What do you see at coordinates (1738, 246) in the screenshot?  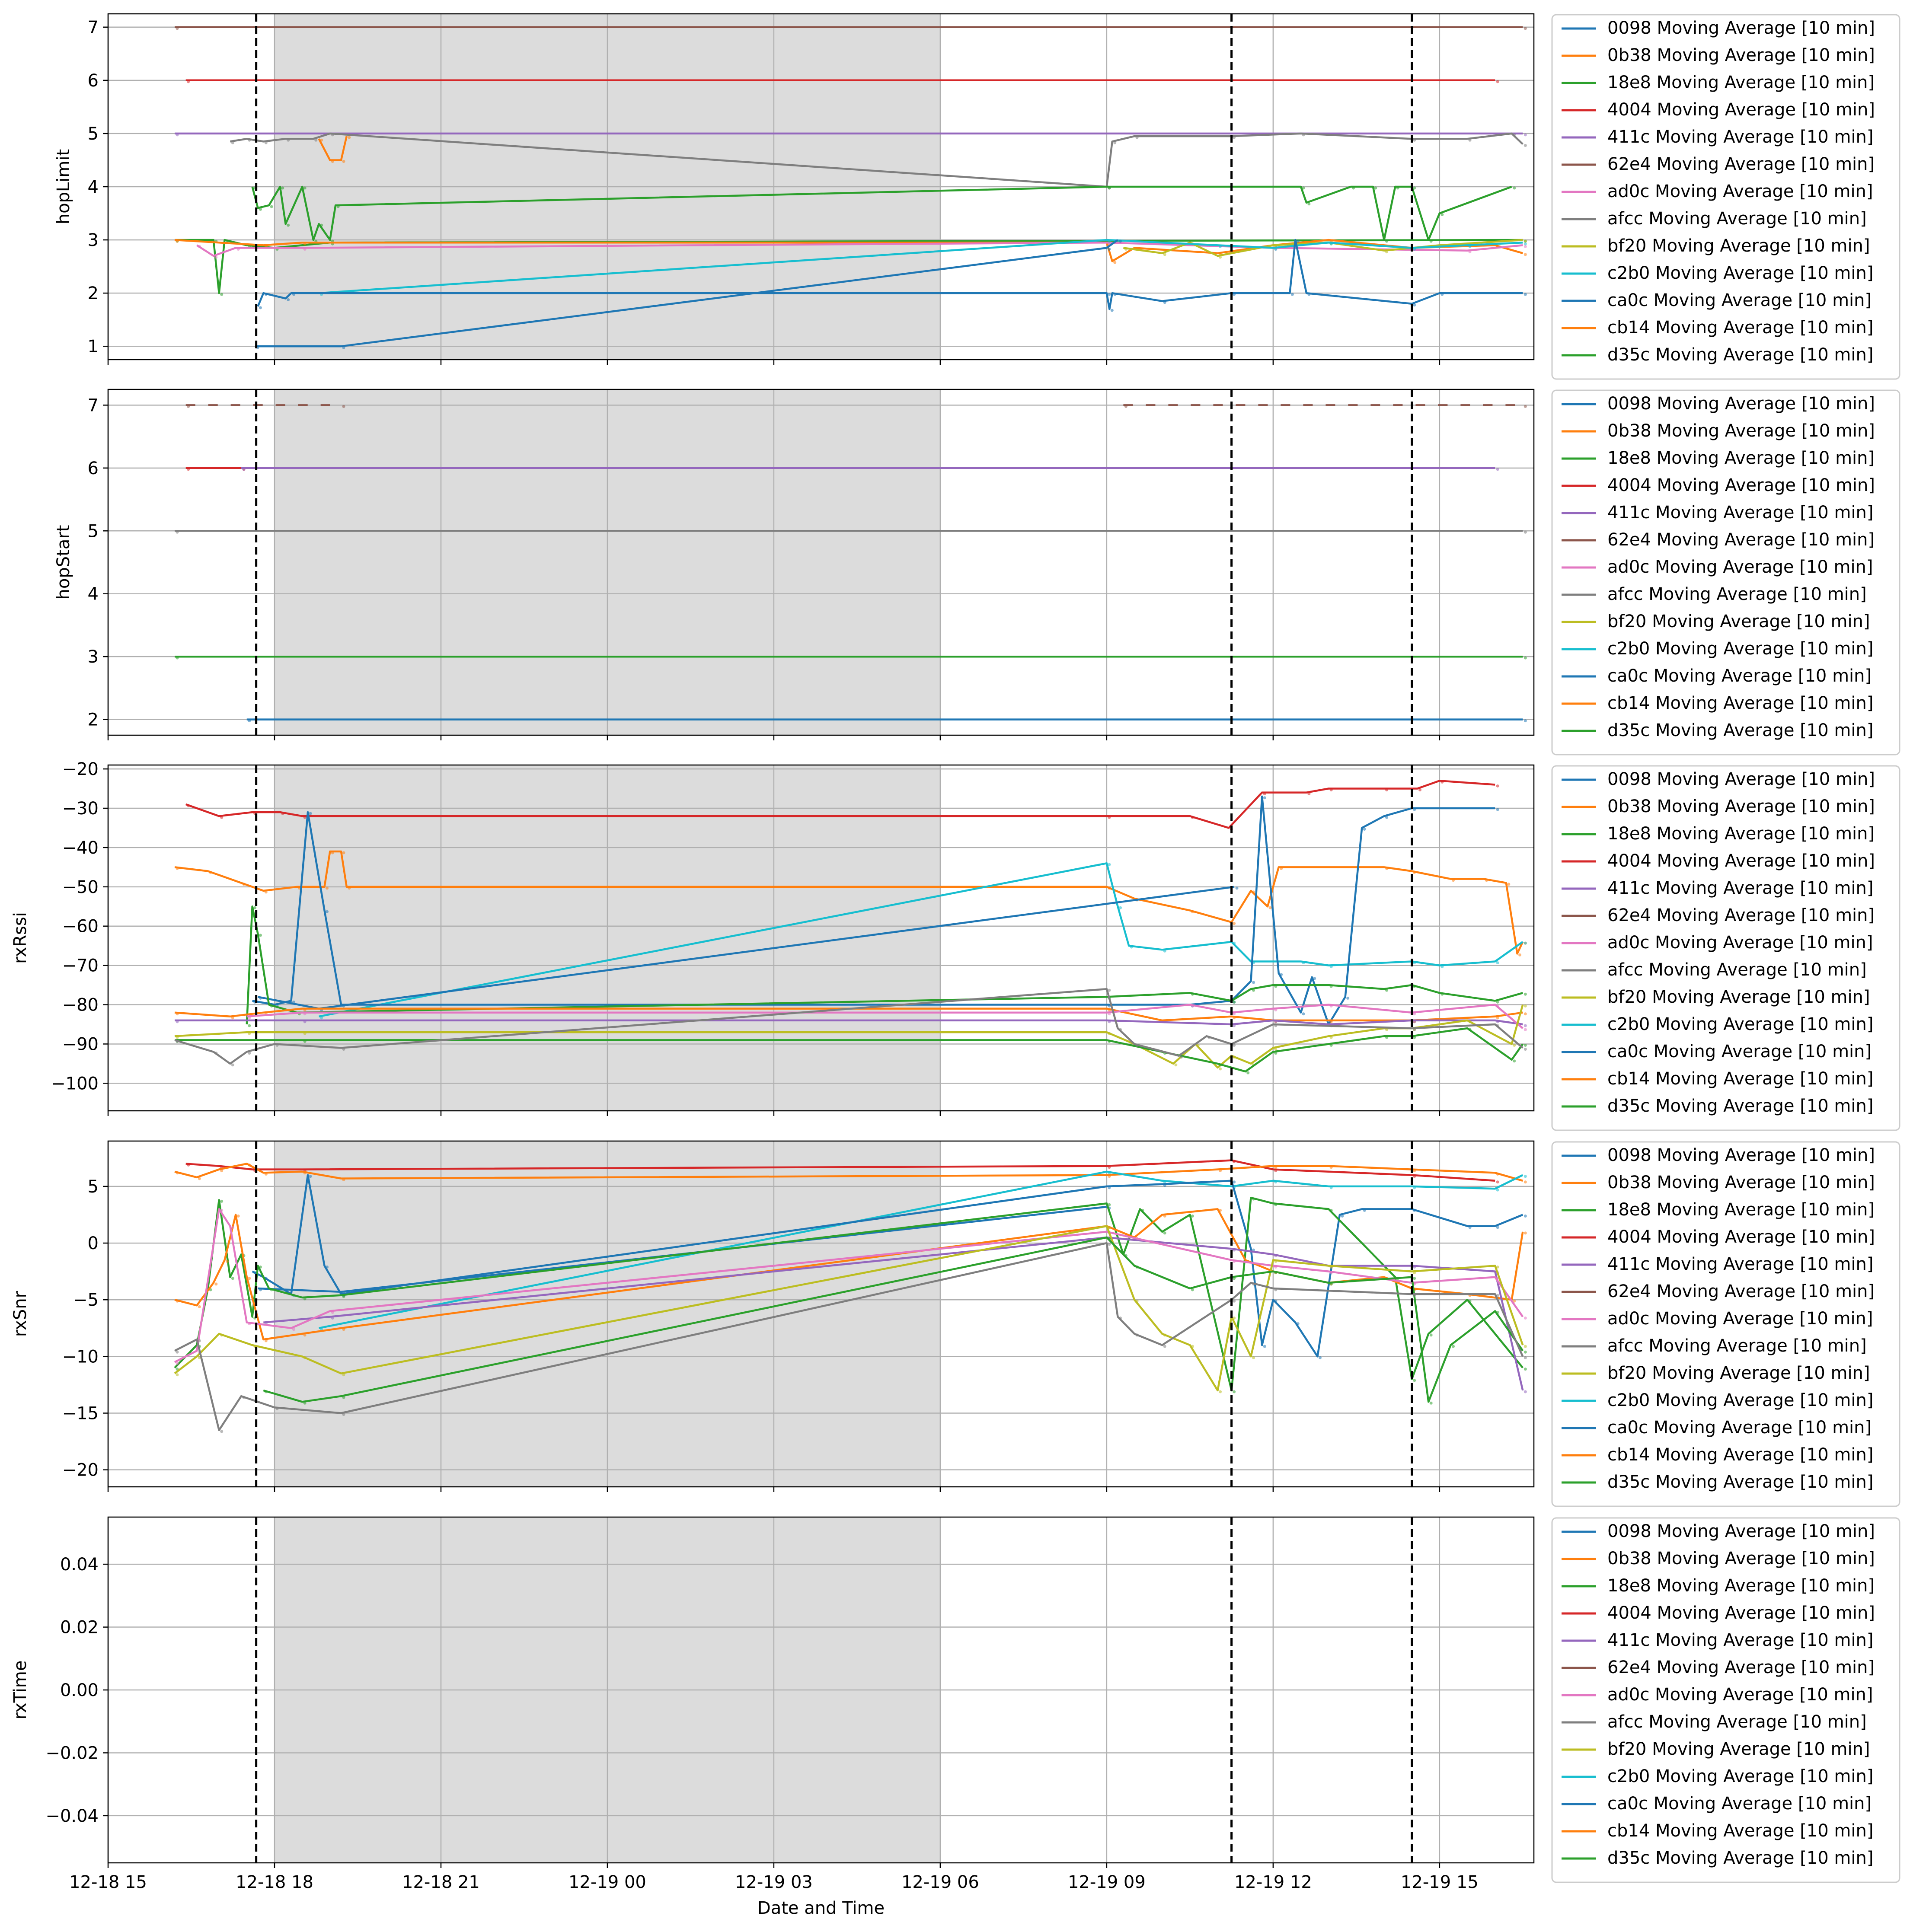 I see `legend-label: bf20 Moving Average [10 min]` at bounding box center [1738, 246].